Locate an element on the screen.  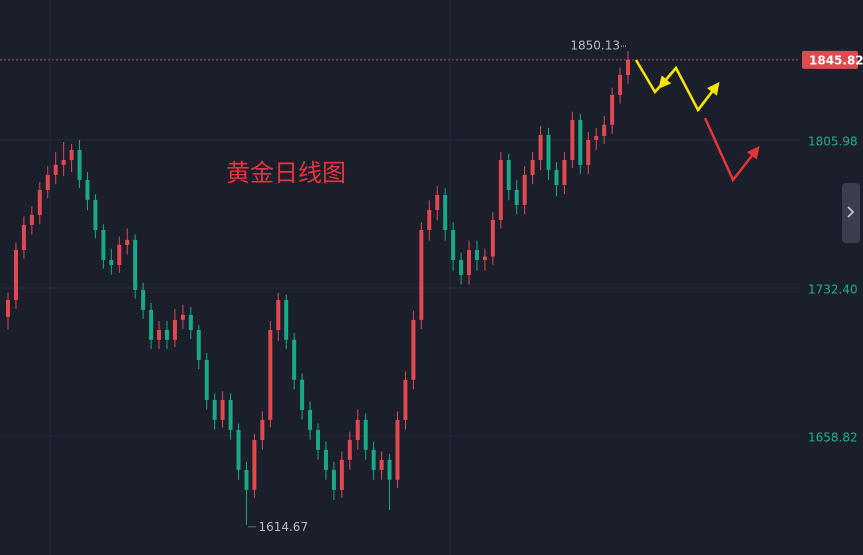
y-tick-label: 1732.40 is located at coordinates (833, 289).